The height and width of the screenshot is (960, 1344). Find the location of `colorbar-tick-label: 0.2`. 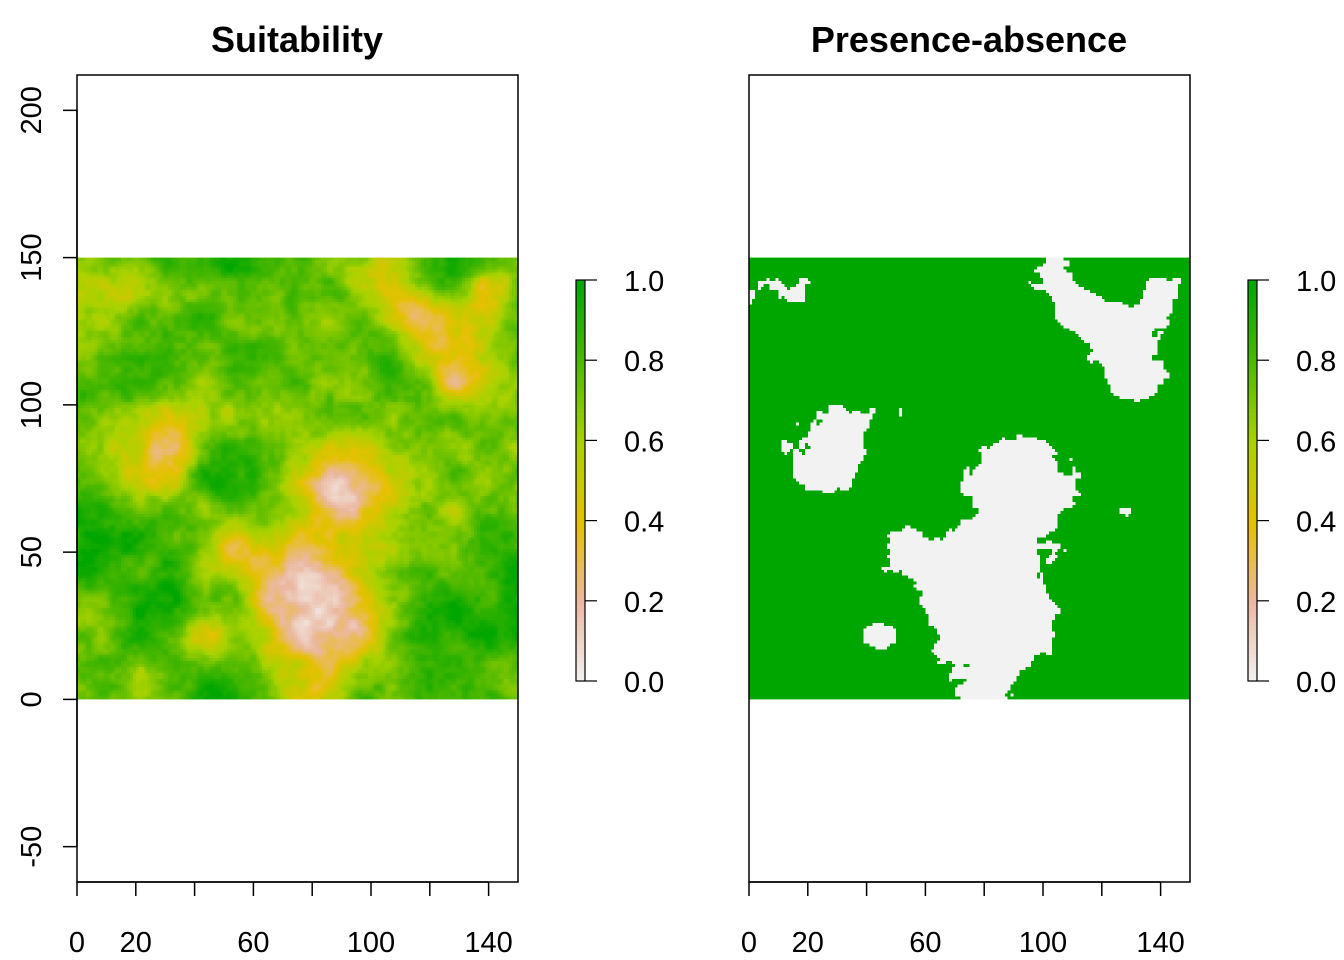

colorbar-tick-label: 0.2 is located at coordinates (1316, 603).